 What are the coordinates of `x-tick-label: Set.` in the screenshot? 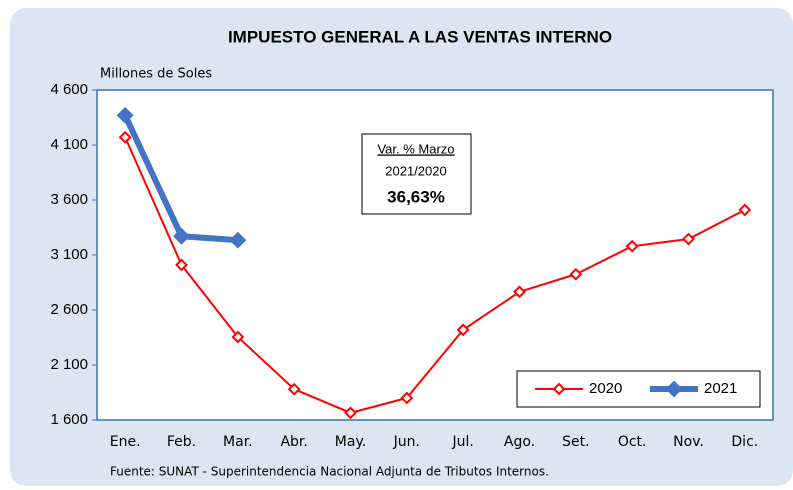 It's located at (575, 442).